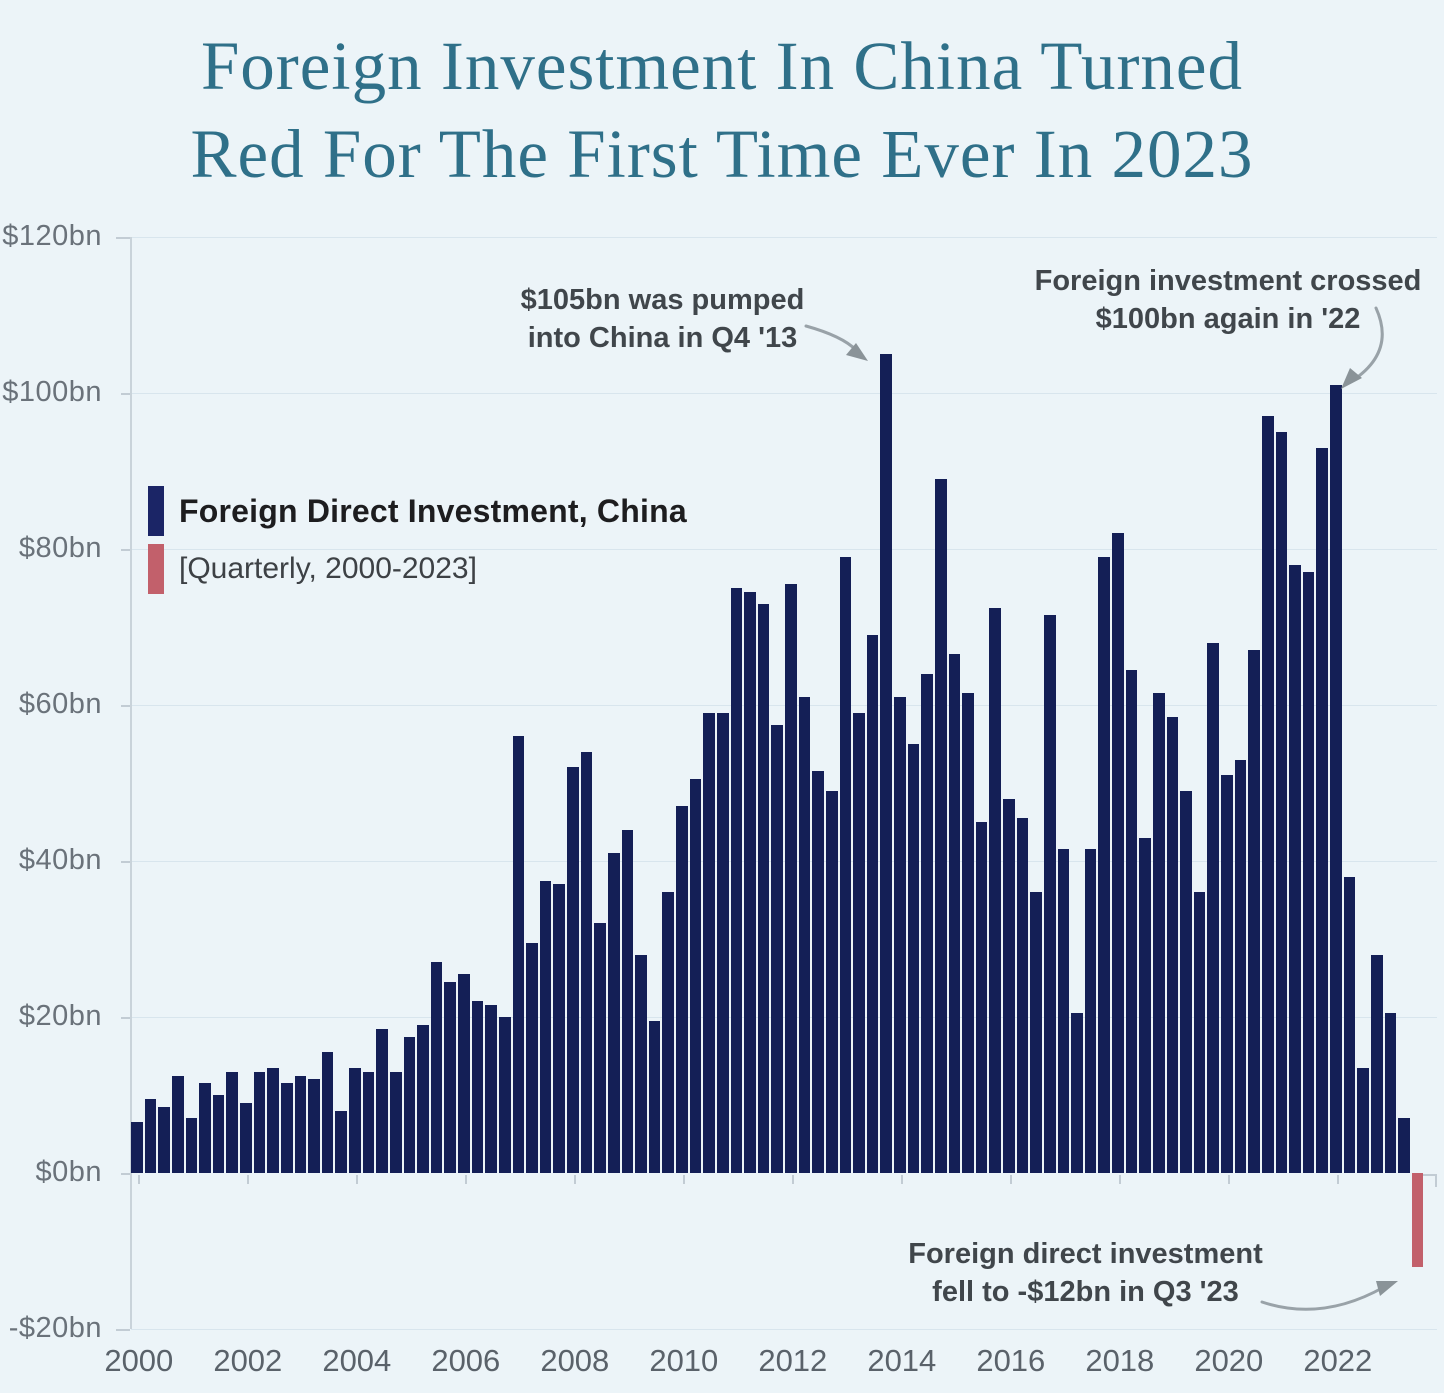 Image resolution: width=1444 pixels, height=1393 pixels. Describe the element at coordinates (248, 1360) in the screenshot. I see `x-axis-label: 2002` at that location.